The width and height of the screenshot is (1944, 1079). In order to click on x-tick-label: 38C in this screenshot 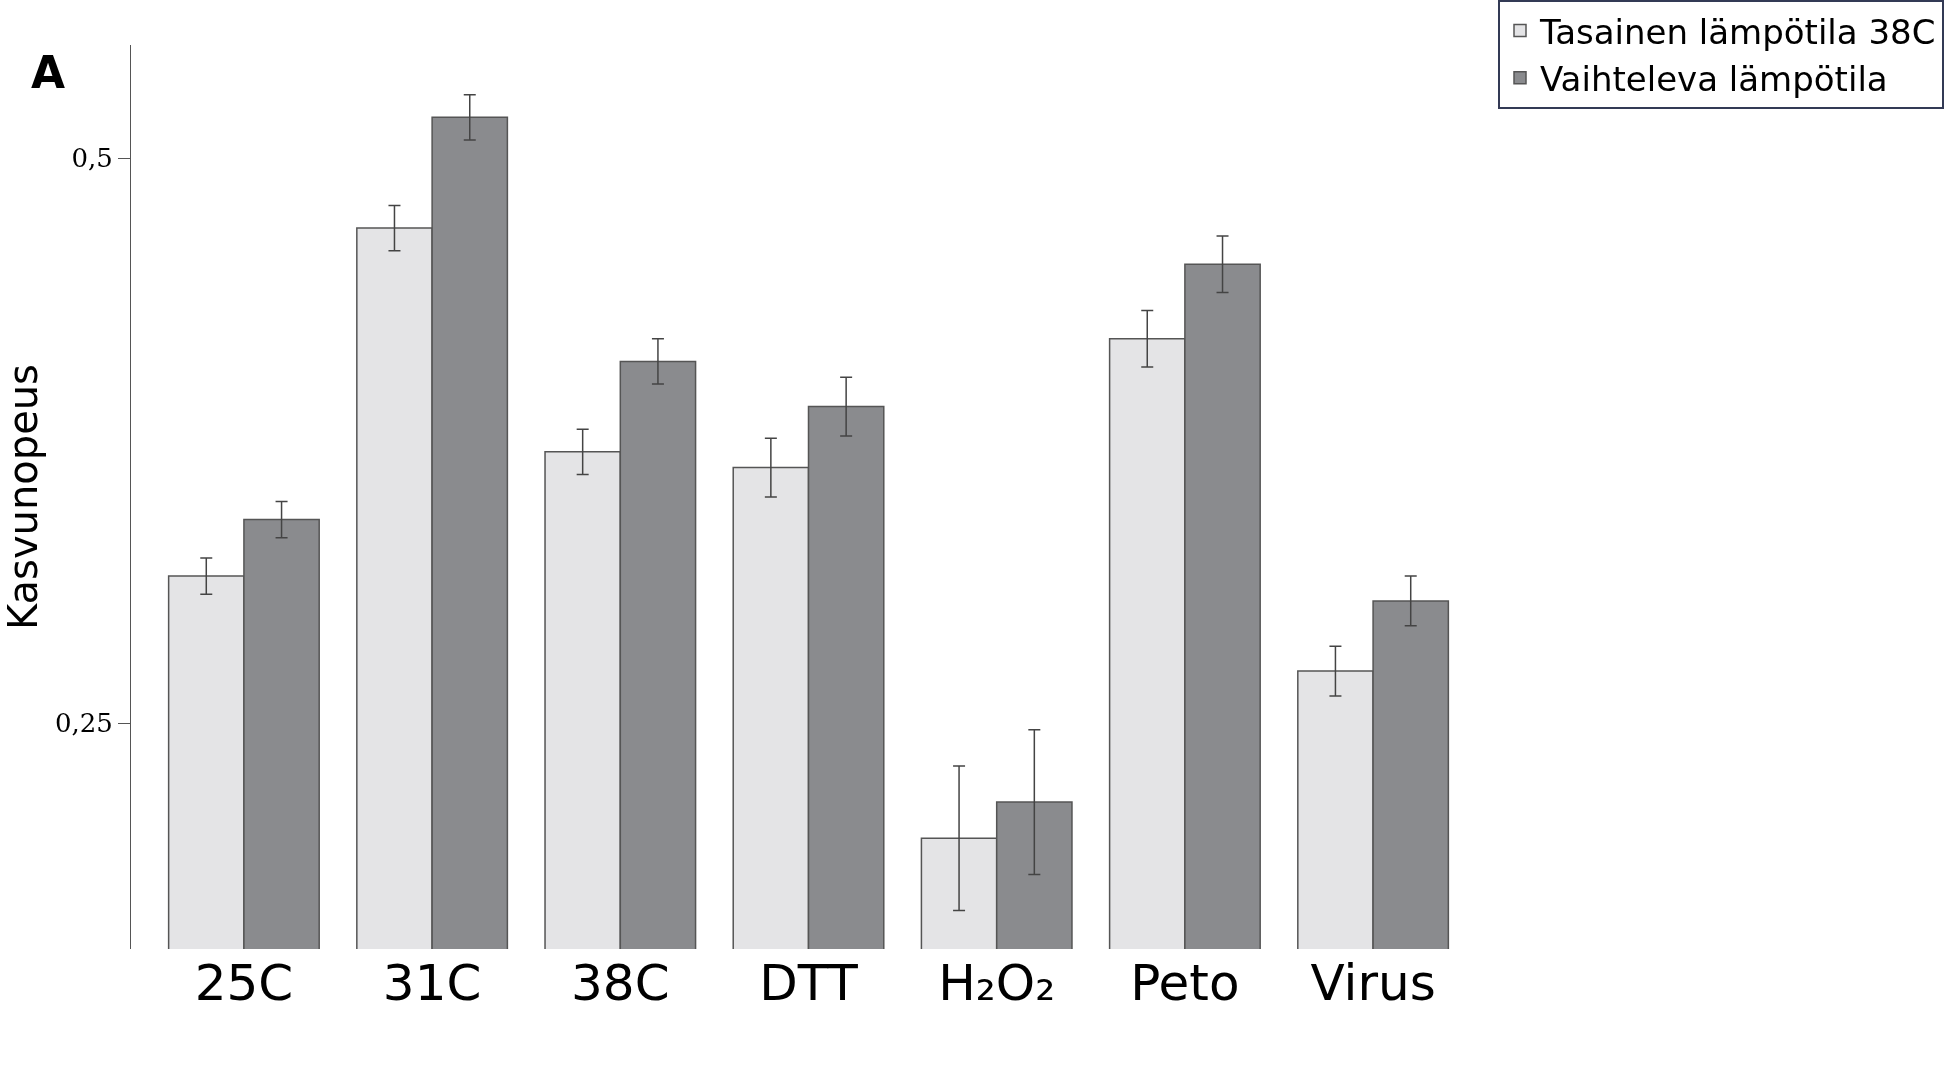, I will do `click(620, 983)`.